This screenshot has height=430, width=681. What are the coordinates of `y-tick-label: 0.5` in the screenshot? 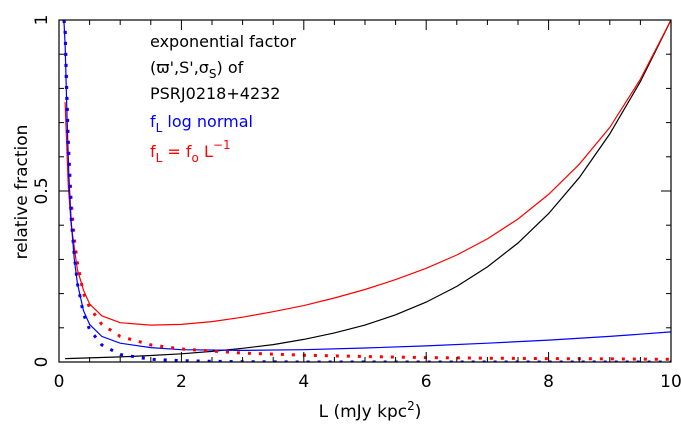 It's located at (42, 190).